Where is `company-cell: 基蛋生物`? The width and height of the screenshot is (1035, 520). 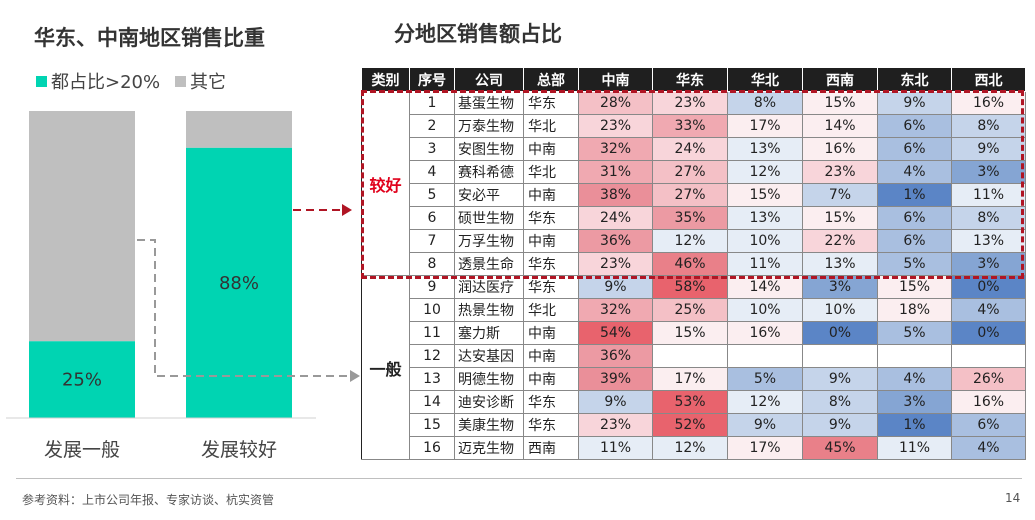 company-cell: 基蛋生物 is located at coordinates (489, 103).